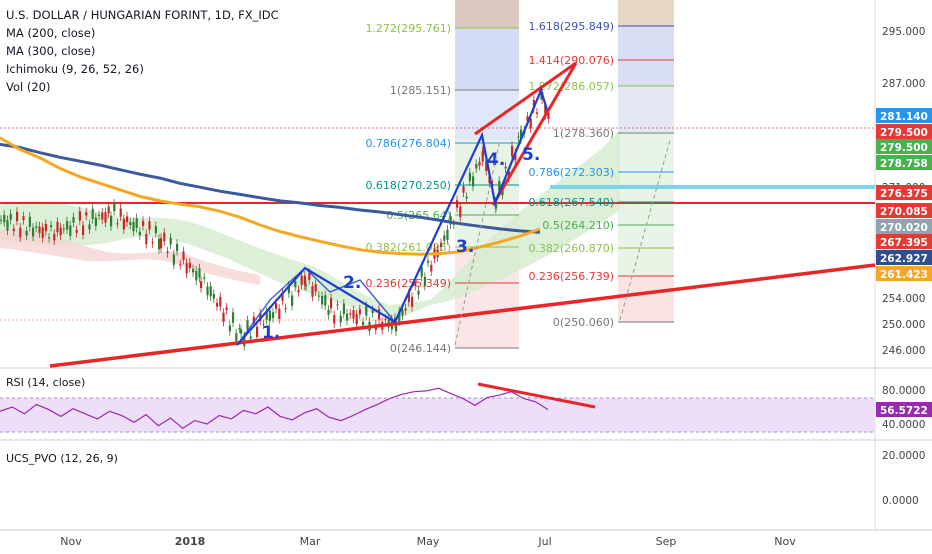 Image resolution: width=932 pixels, height=554 pixels. I want to click on fib-zone-a-mid, so click(487, 115).